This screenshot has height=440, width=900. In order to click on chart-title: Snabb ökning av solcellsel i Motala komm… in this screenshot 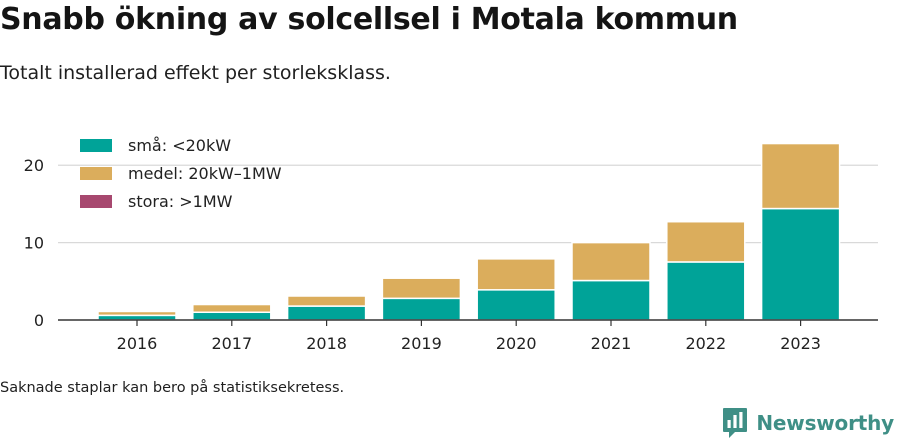, I will do `click(369, 19)`.